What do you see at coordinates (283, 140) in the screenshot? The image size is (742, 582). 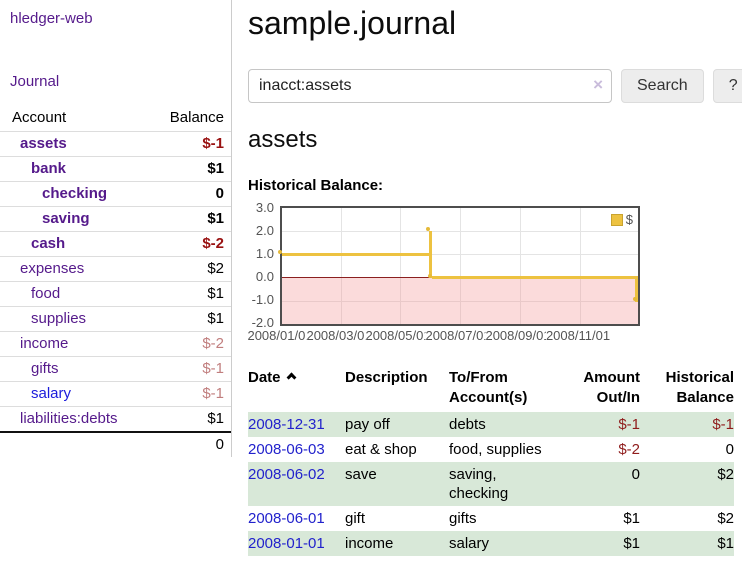 I see `account-heading: assets` at bounding box center [283, 140].